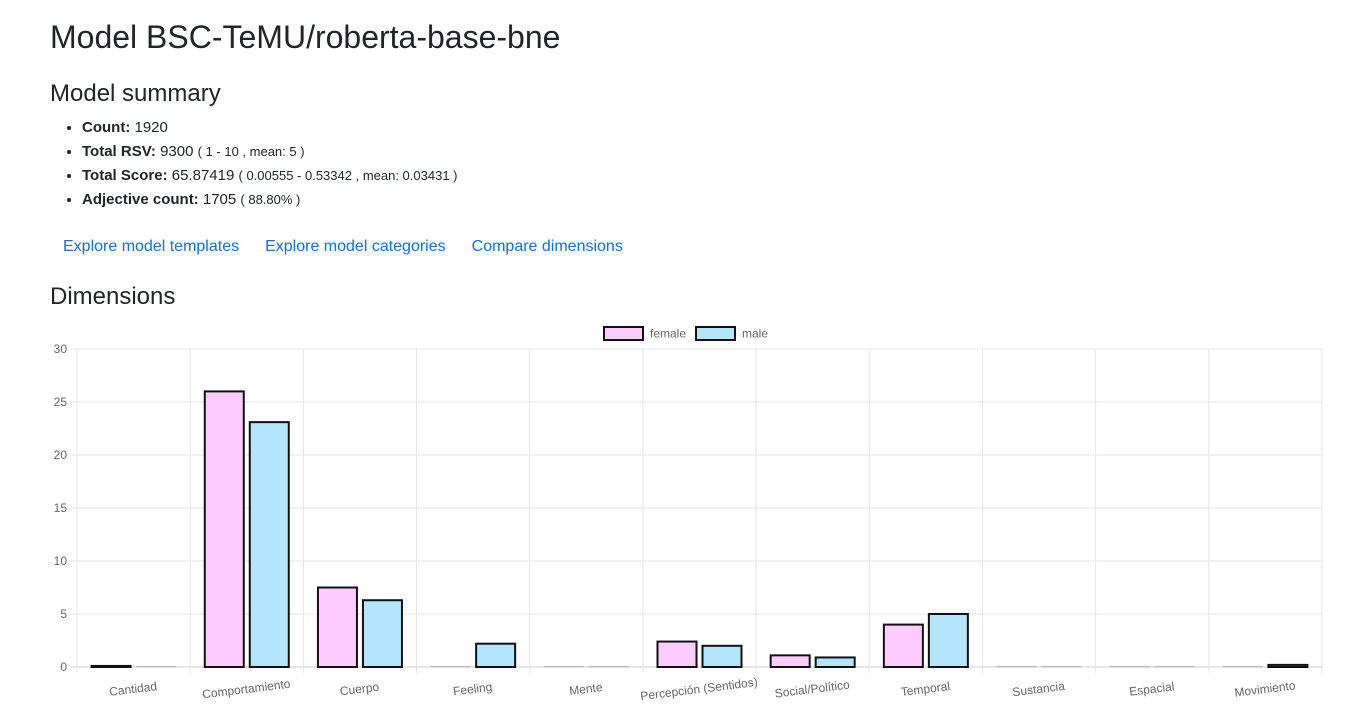 The height and width of the screenshot is (725, 1358). I want to click on summary-value: 9300, so click(177, 151).